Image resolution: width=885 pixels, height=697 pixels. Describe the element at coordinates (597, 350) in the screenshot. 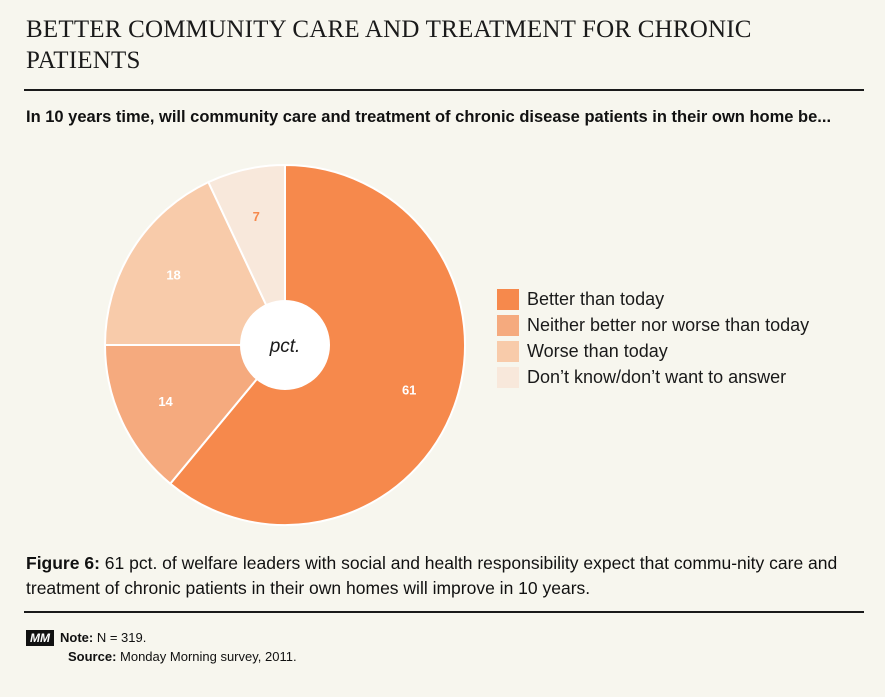

I see `legend-label: Worse than today` at that location.